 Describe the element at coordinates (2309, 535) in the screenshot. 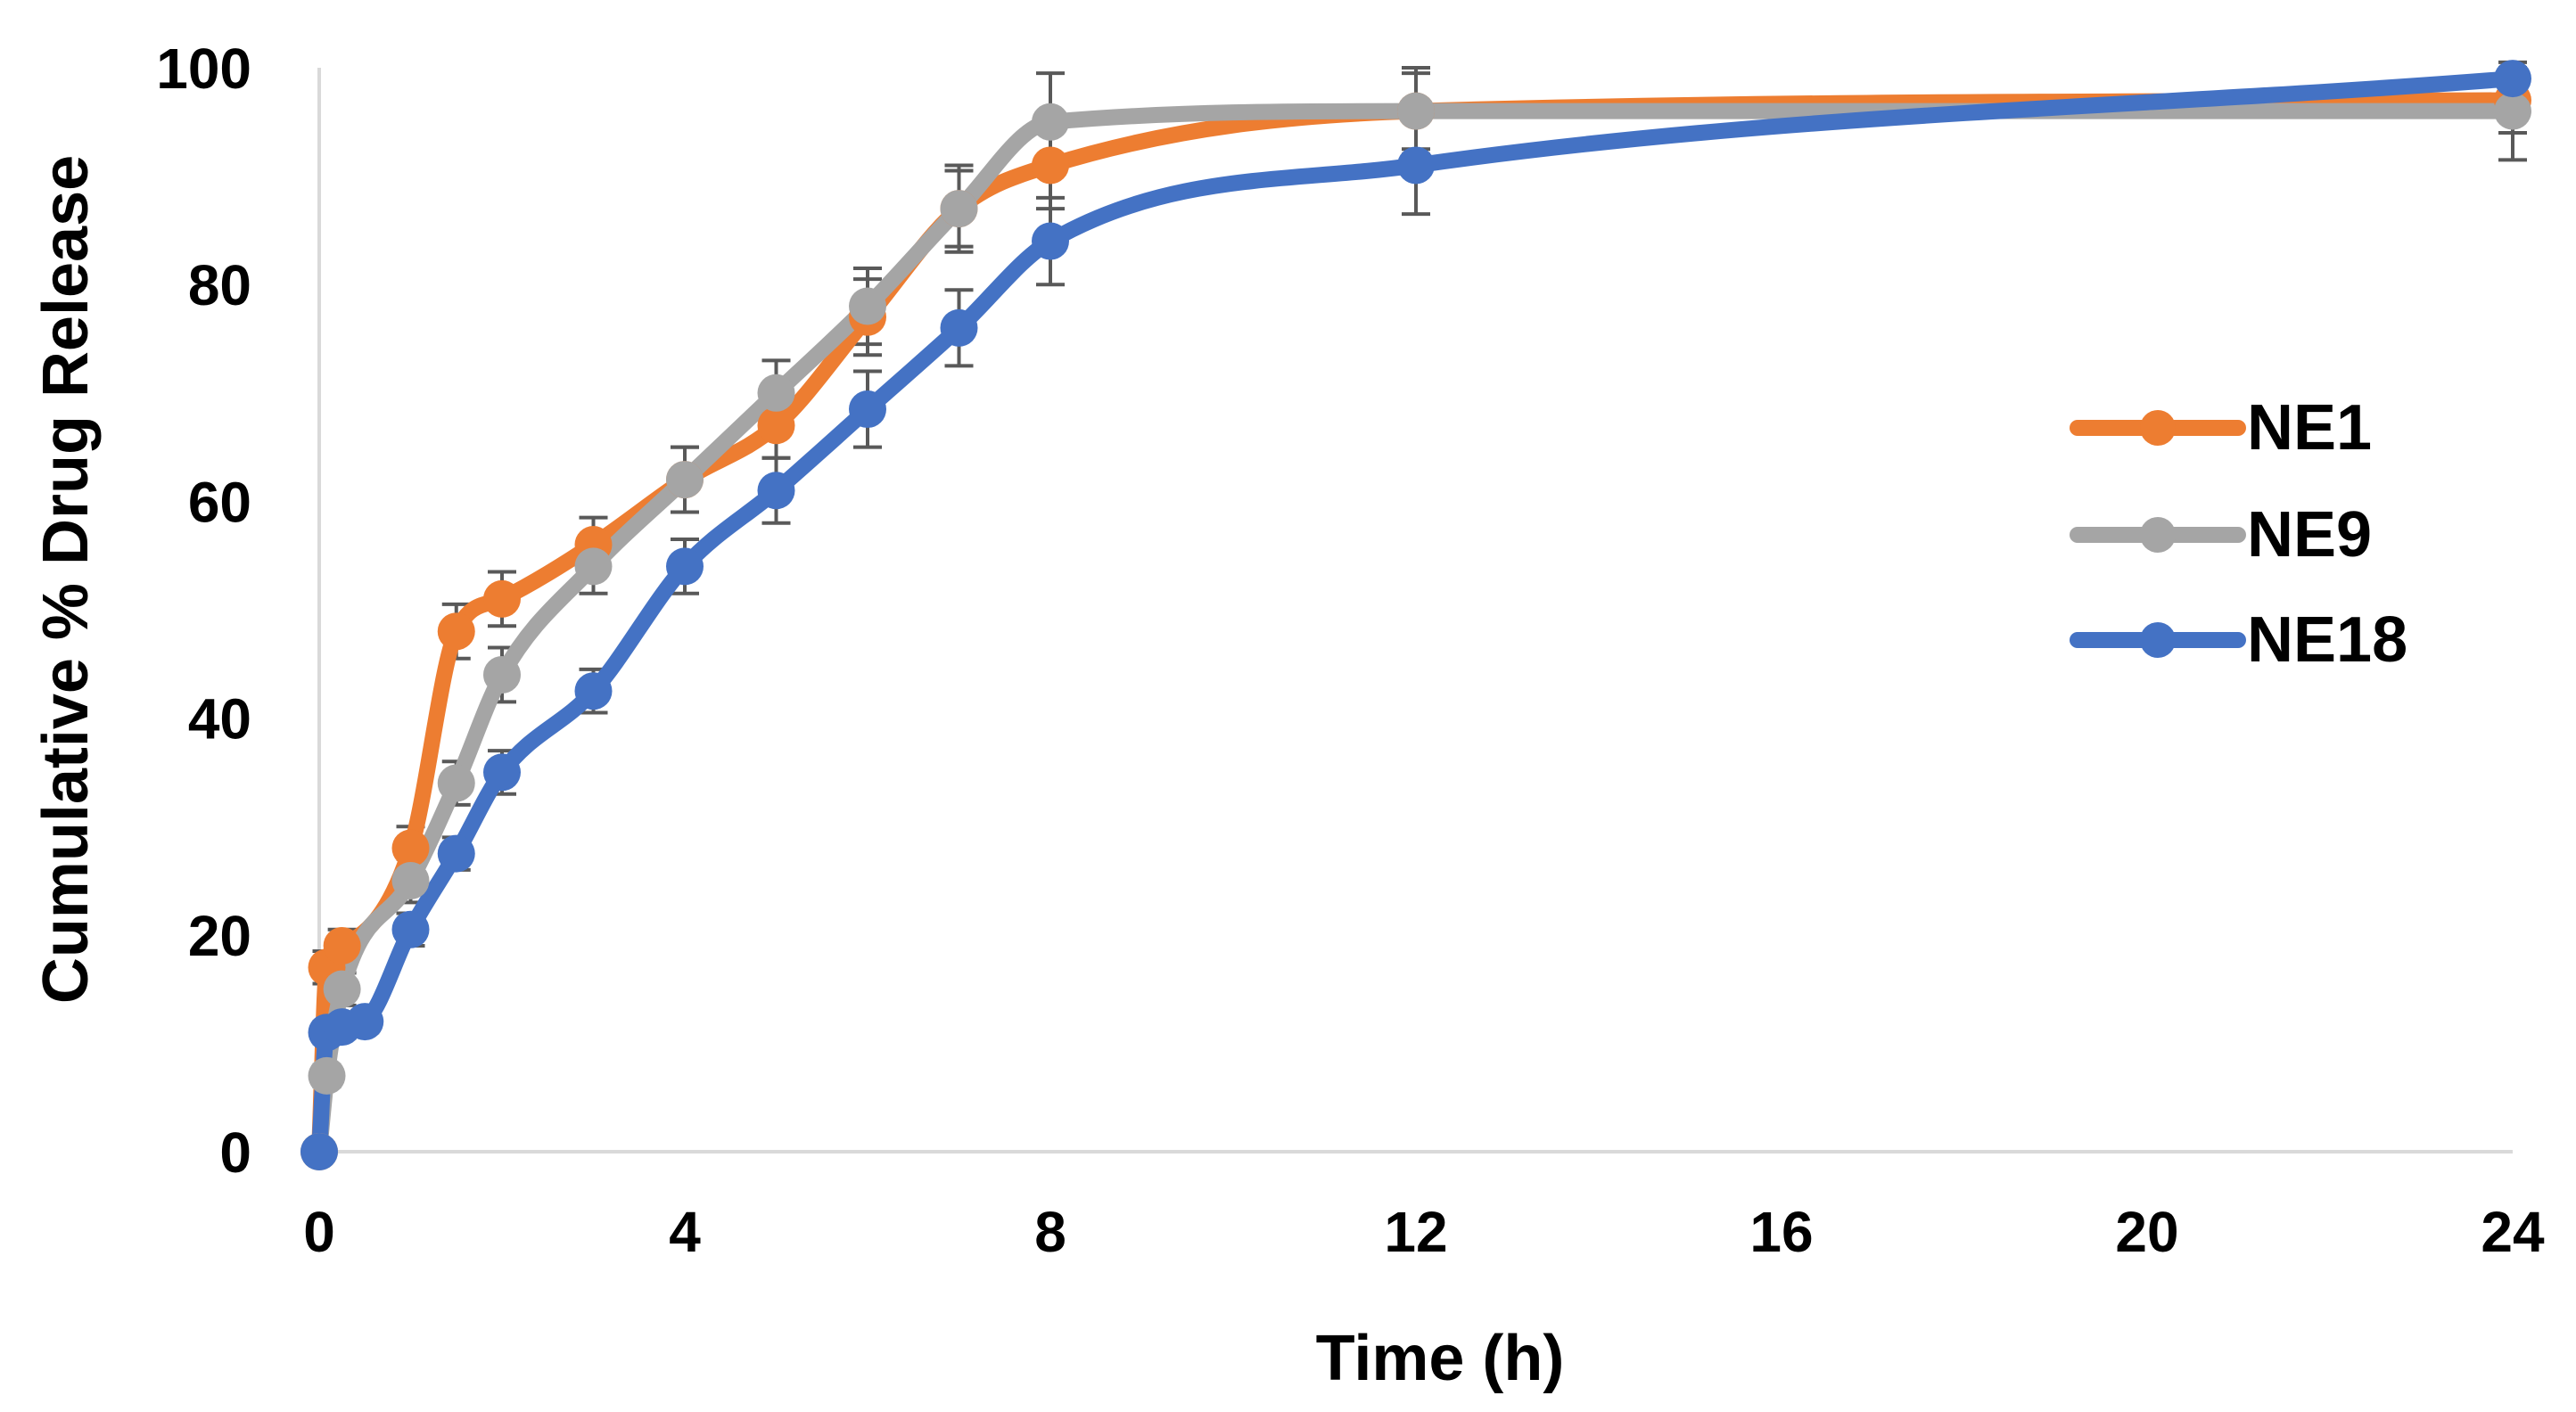

I see `legend-label-ne9: NE9` at that location.